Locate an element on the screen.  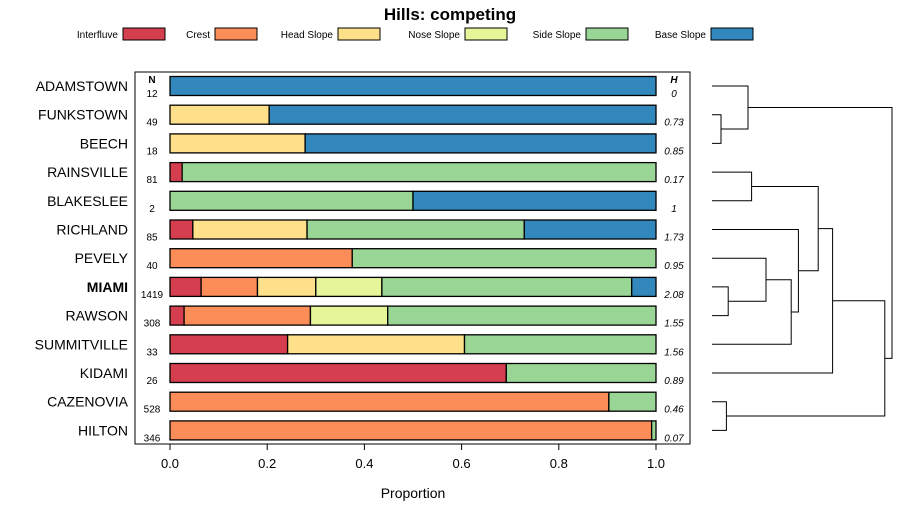
chart-title: Hills: competing is located at coordinates (450, 14).